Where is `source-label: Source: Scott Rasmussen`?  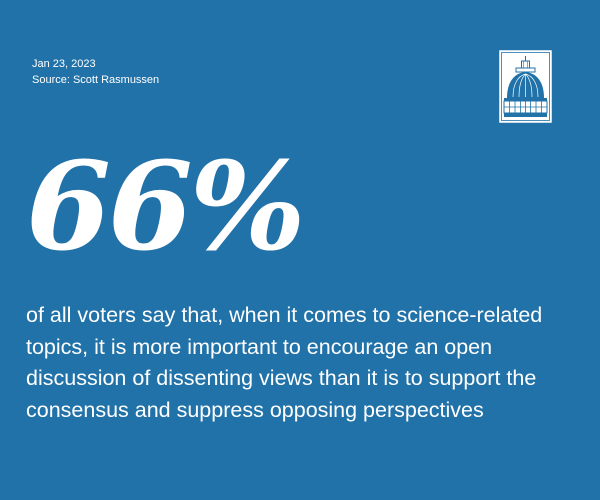
source-label: Source: Scott Rasmussen is located at coordinates (96, 80).